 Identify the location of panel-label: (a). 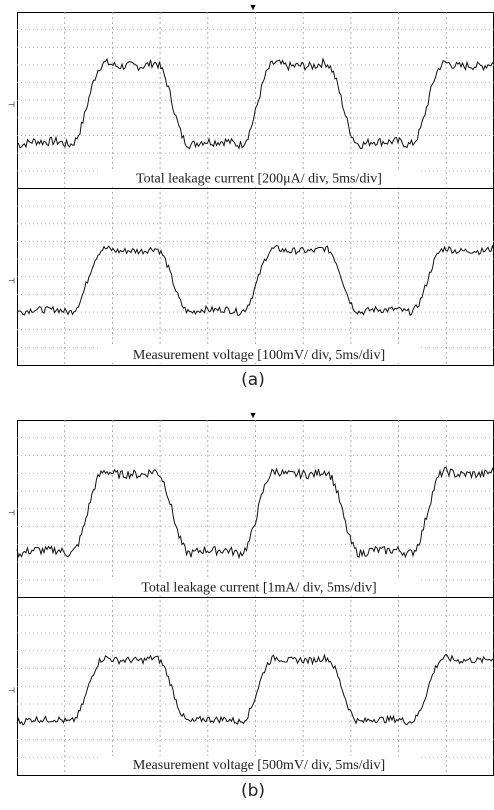
(253, 380).